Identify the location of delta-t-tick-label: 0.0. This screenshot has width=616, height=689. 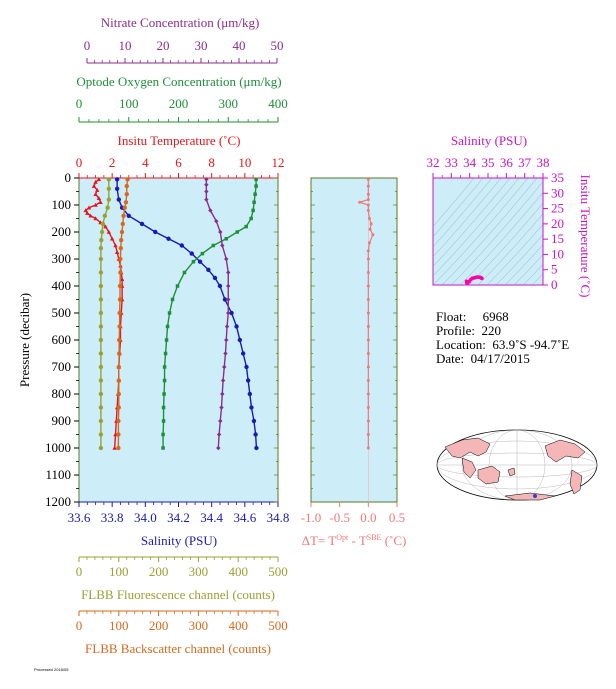
(368, 517).